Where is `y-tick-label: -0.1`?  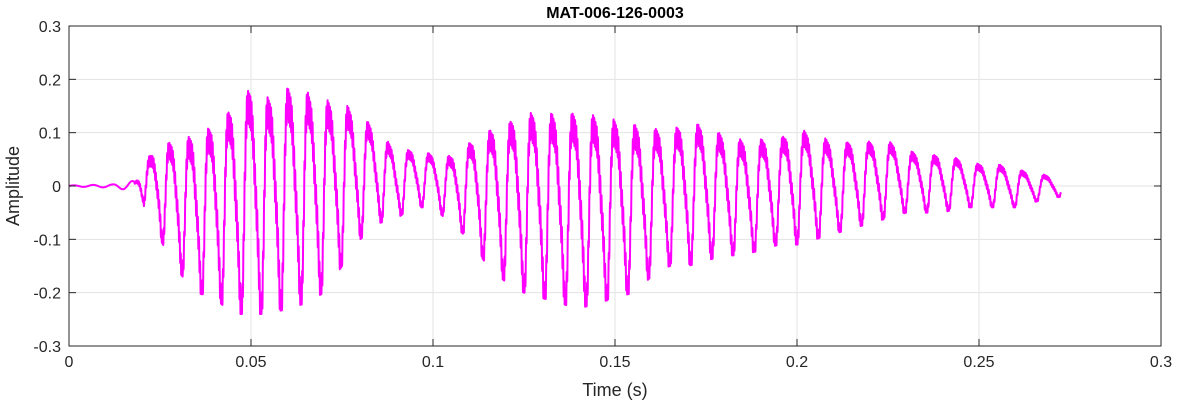 y-tick-label: -0.1 is located at coordinates (47, 240).